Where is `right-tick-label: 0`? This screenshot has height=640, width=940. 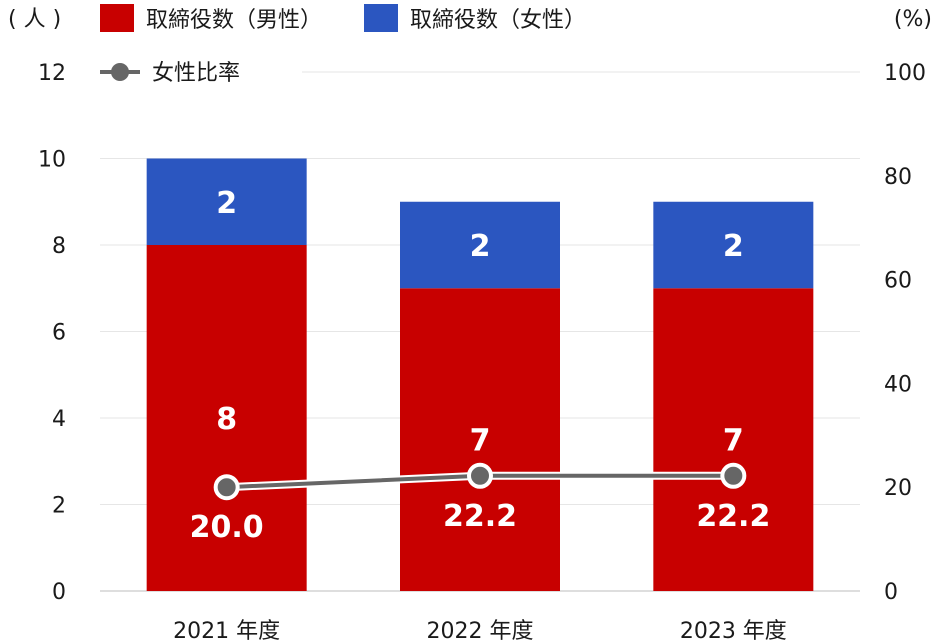
right-tick-label: 0 is located at coordinates (891, 592).